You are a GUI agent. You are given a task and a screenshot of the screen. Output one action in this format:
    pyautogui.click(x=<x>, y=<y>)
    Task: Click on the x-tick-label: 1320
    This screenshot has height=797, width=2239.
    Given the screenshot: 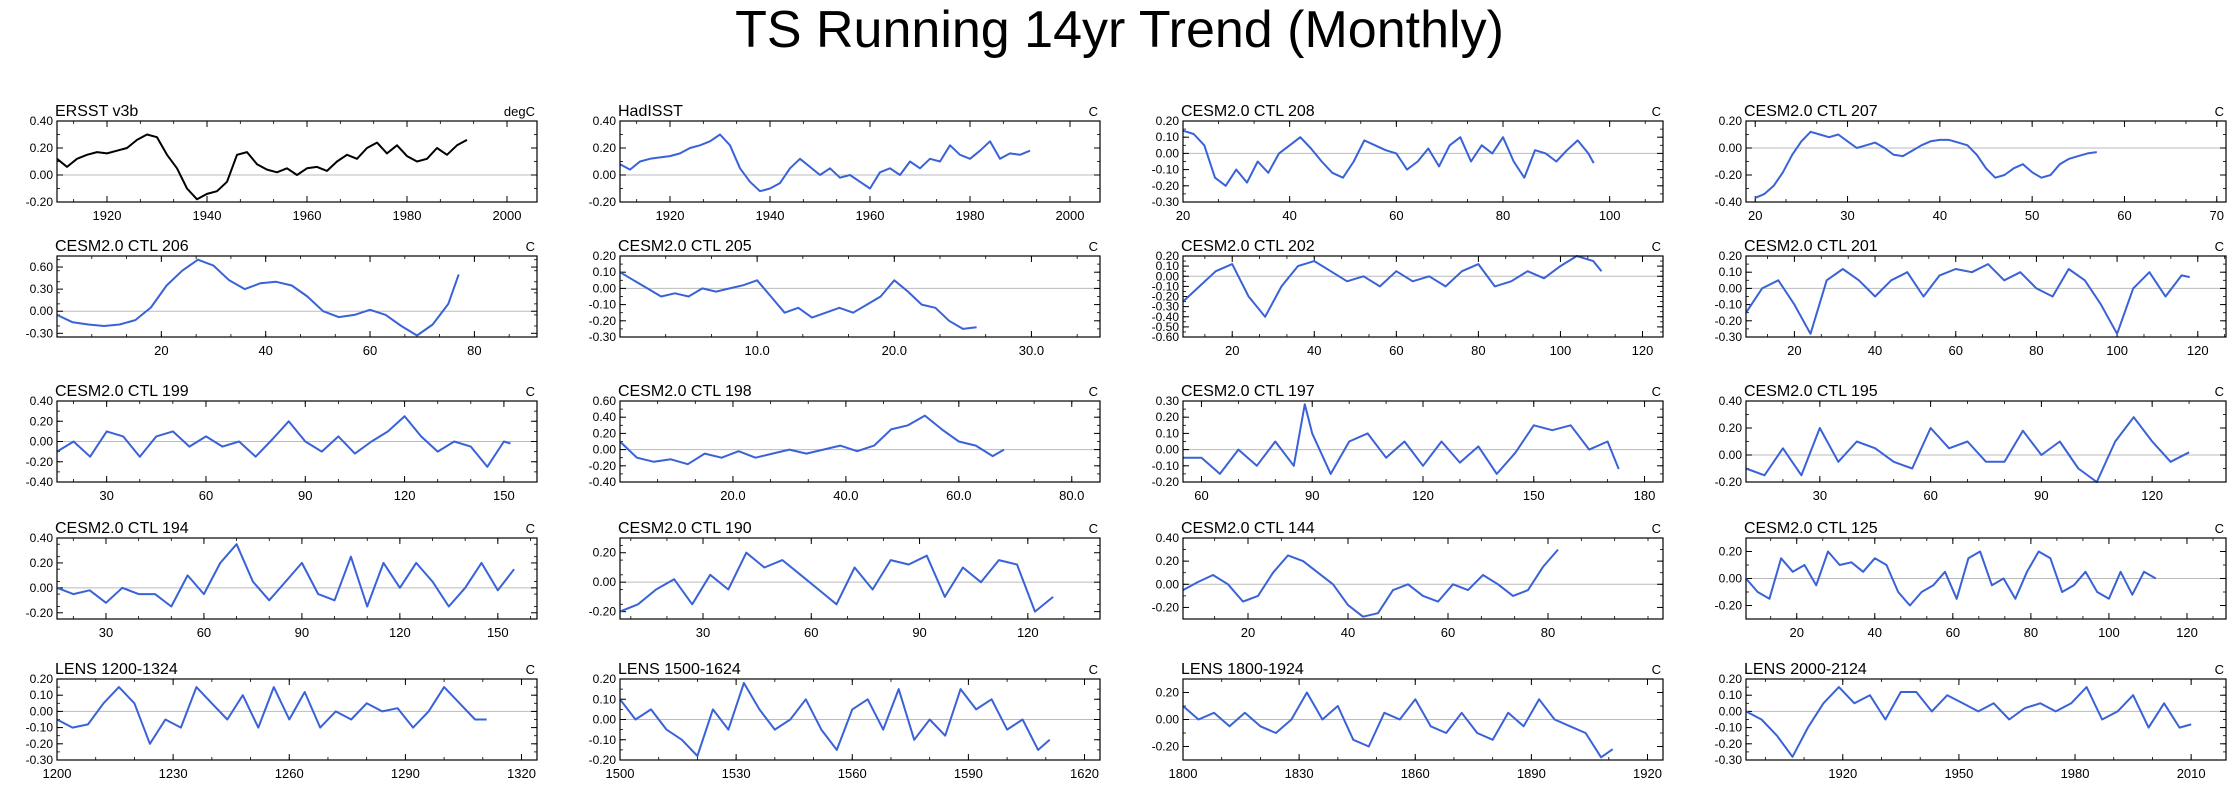 What is the action you would take?
    pyautogui.click(x=521, y=773)
    